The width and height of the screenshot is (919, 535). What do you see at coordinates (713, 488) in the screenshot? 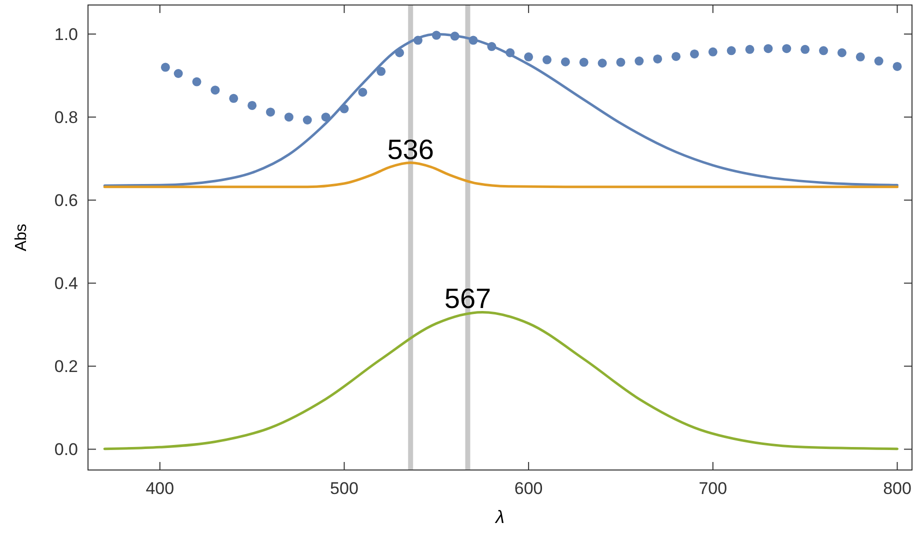
I see `x-tick-label: 700` at bounding box center [713, 488].